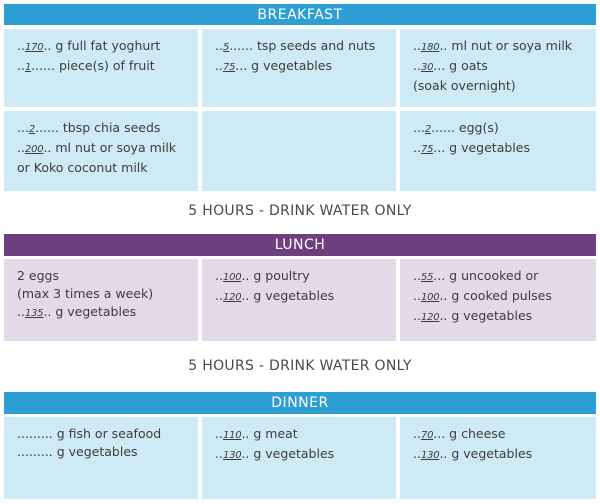  I want to click on portion-line: ..75... g vegetables, so click(300, 67).